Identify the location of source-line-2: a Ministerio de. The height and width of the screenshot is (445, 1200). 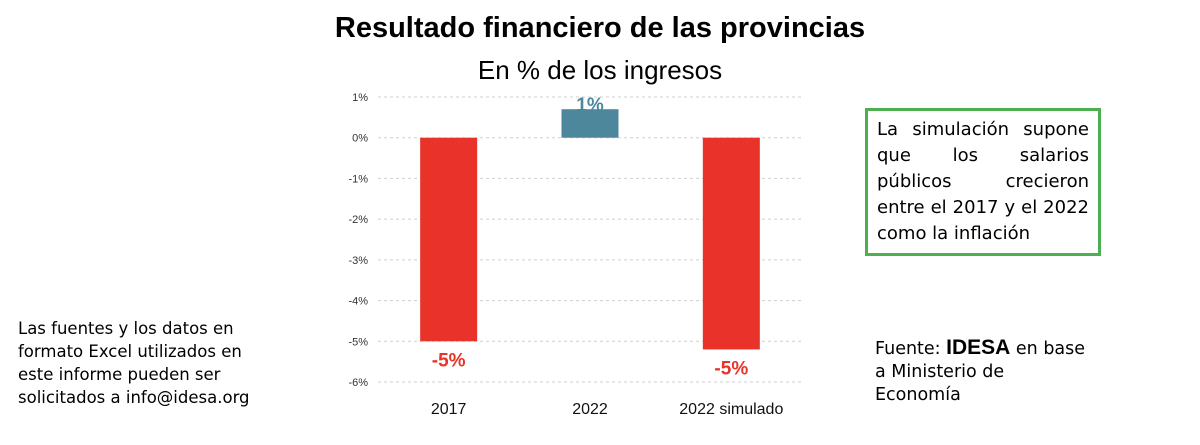
(940, 372).